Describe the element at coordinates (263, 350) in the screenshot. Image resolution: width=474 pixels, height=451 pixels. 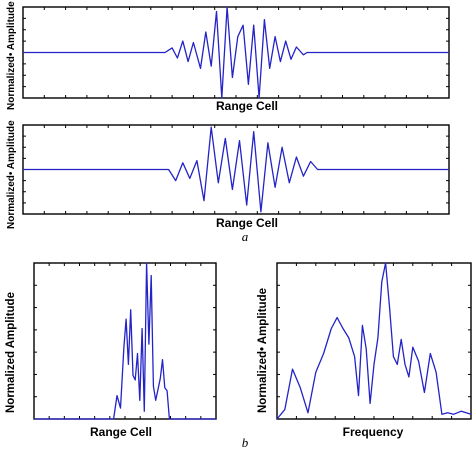
I see `chart-b-right-ylabel: Normalized• Amplitude` at that location.